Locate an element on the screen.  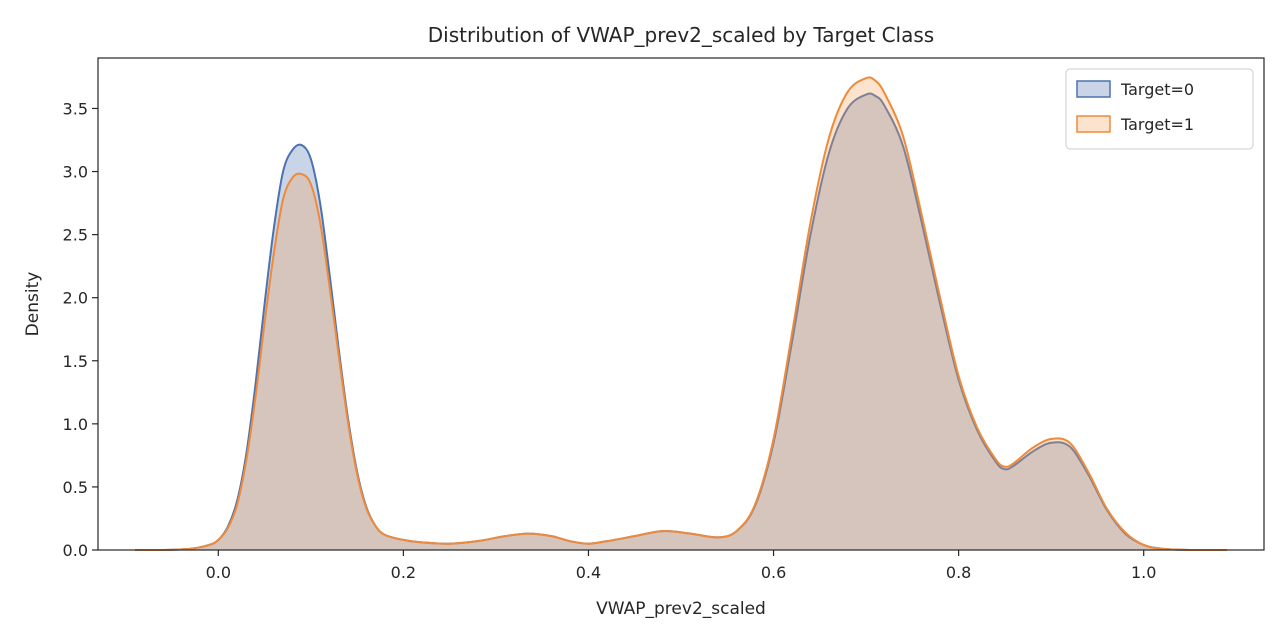
x-tick-label: 1.0 is located at coordinates (1143, 572).